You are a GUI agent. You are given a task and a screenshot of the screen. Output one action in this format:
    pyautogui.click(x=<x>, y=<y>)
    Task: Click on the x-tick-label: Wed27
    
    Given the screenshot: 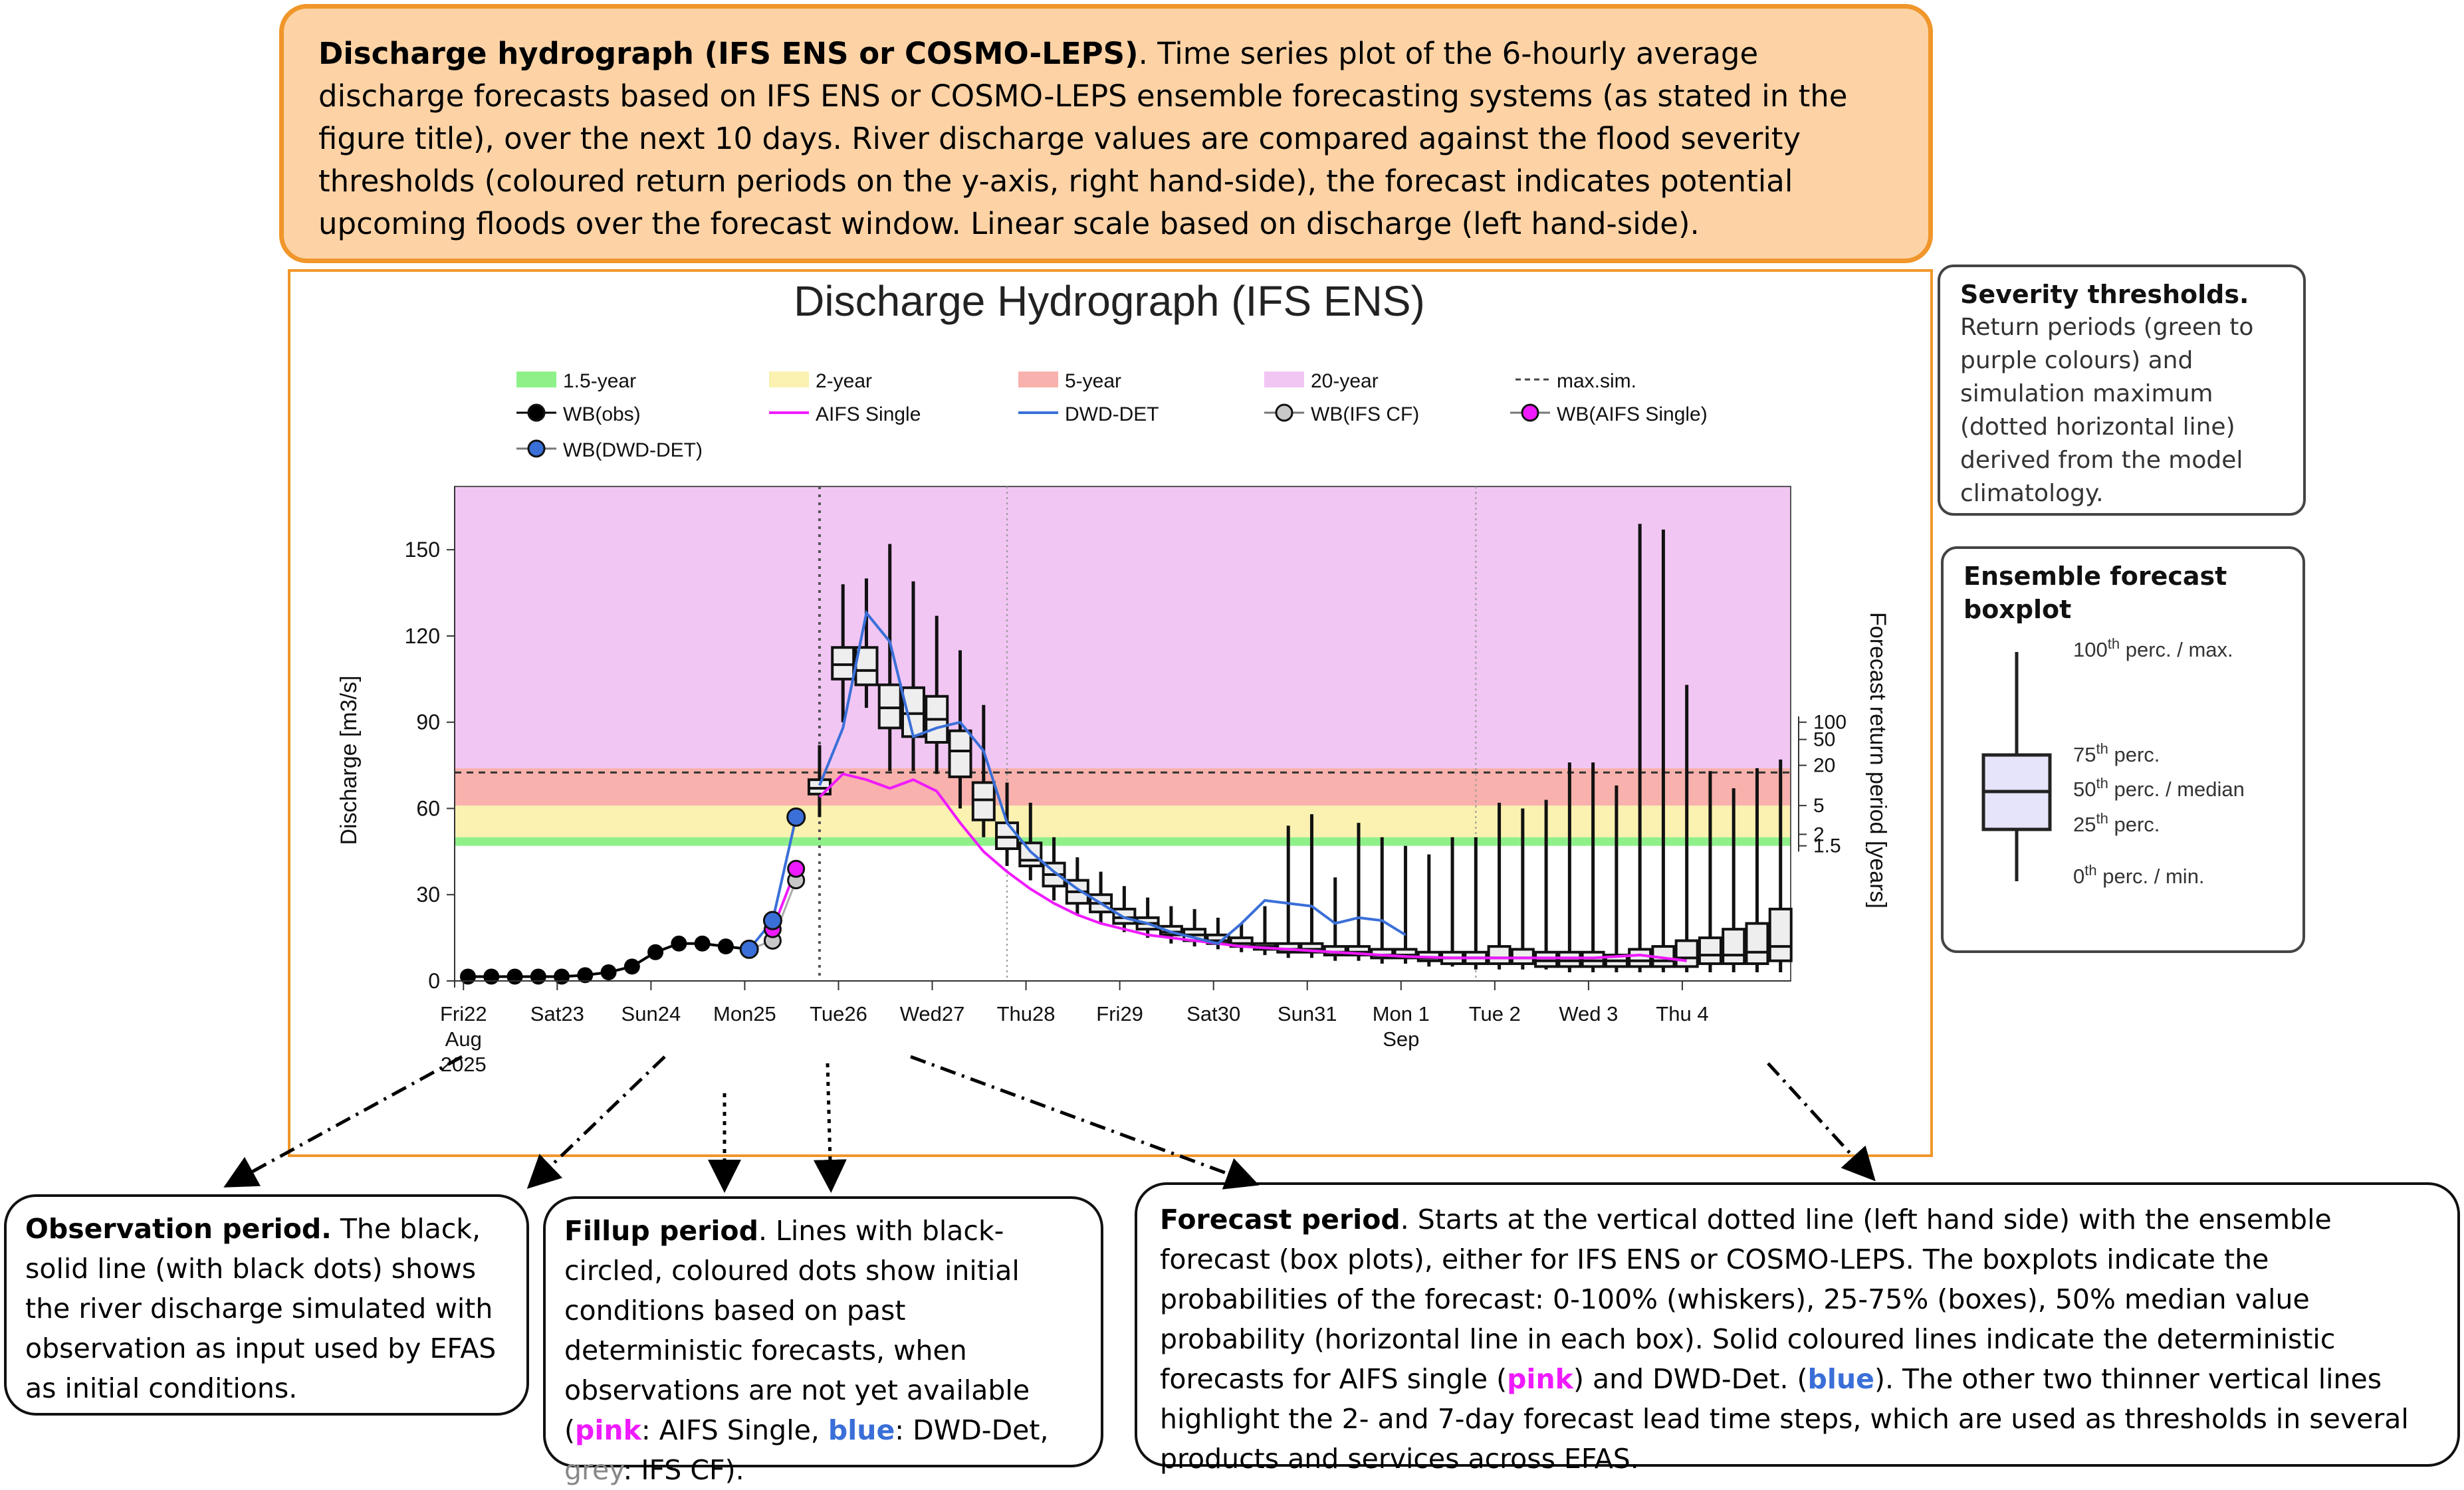 What is the action you would take?
    pyautogui.click(x=932, y=1013)
    